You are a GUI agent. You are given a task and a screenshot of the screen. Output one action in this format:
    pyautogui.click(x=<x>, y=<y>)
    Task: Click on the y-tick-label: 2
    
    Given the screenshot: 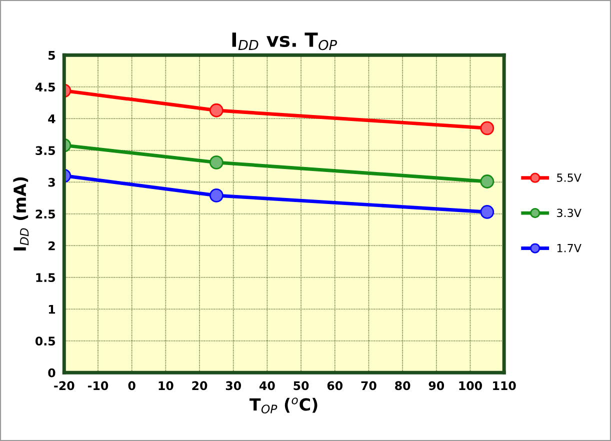 What is the action you would take?
    pyautogui.click(x=51, y=245)
    